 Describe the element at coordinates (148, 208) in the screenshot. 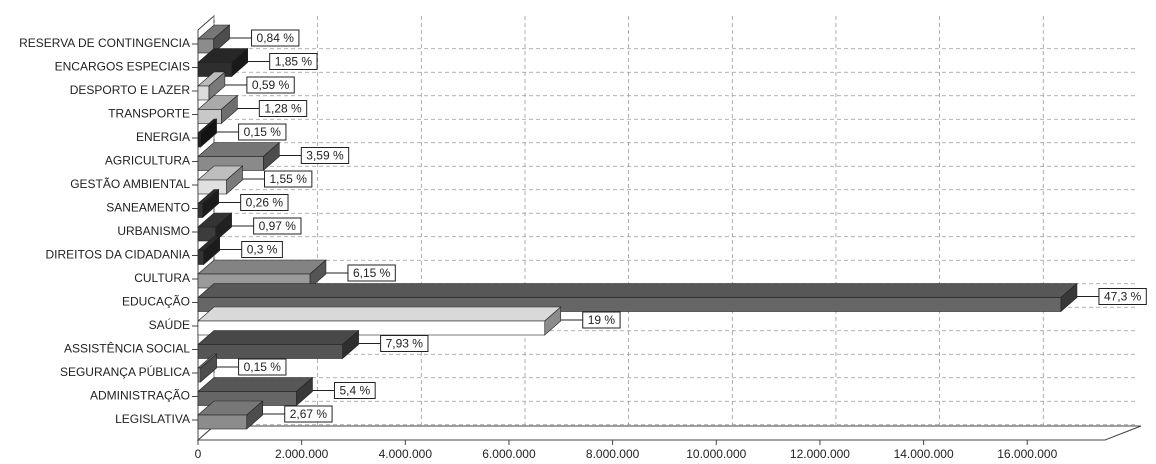

I see `y-tick-label: SANEAMENTO` at that location.